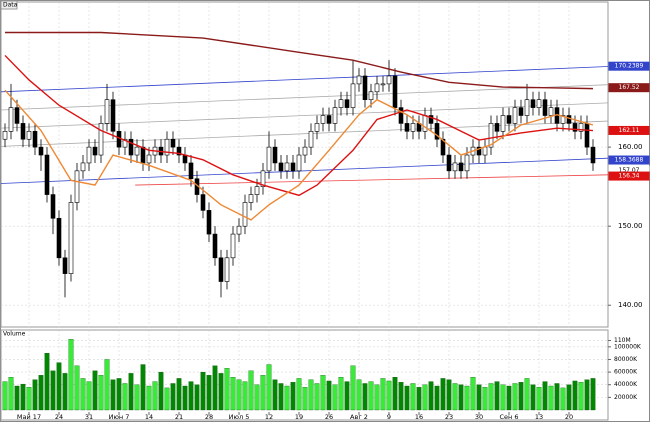 The image size is (650, 422). What do you see at coordinates (14, 334) in the screenshot?
I see `volume-title: Volume` at bounding box center [14, 334].